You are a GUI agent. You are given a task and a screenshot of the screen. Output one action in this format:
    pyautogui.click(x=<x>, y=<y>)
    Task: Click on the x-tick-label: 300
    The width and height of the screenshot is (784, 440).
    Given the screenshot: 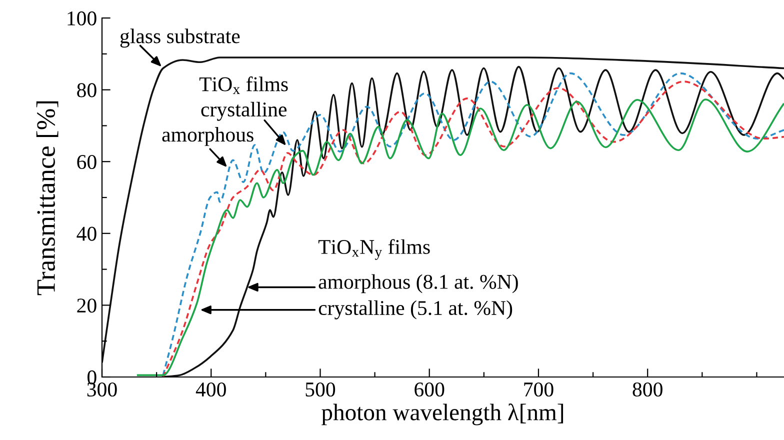 What is the action you would take?
    pyautogui.click(x=102, y=389)
    